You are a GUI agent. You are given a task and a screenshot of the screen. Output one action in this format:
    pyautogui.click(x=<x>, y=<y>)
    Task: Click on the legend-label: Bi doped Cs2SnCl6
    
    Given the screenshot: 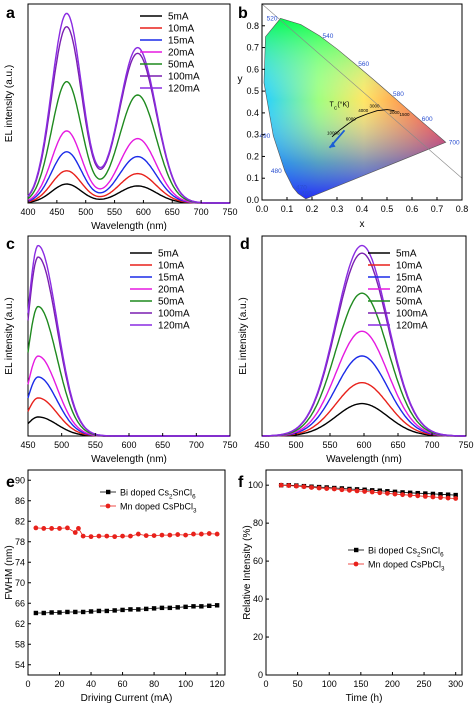 What is the action you would take?
    pyautogui.click(x=158, y=494)
    